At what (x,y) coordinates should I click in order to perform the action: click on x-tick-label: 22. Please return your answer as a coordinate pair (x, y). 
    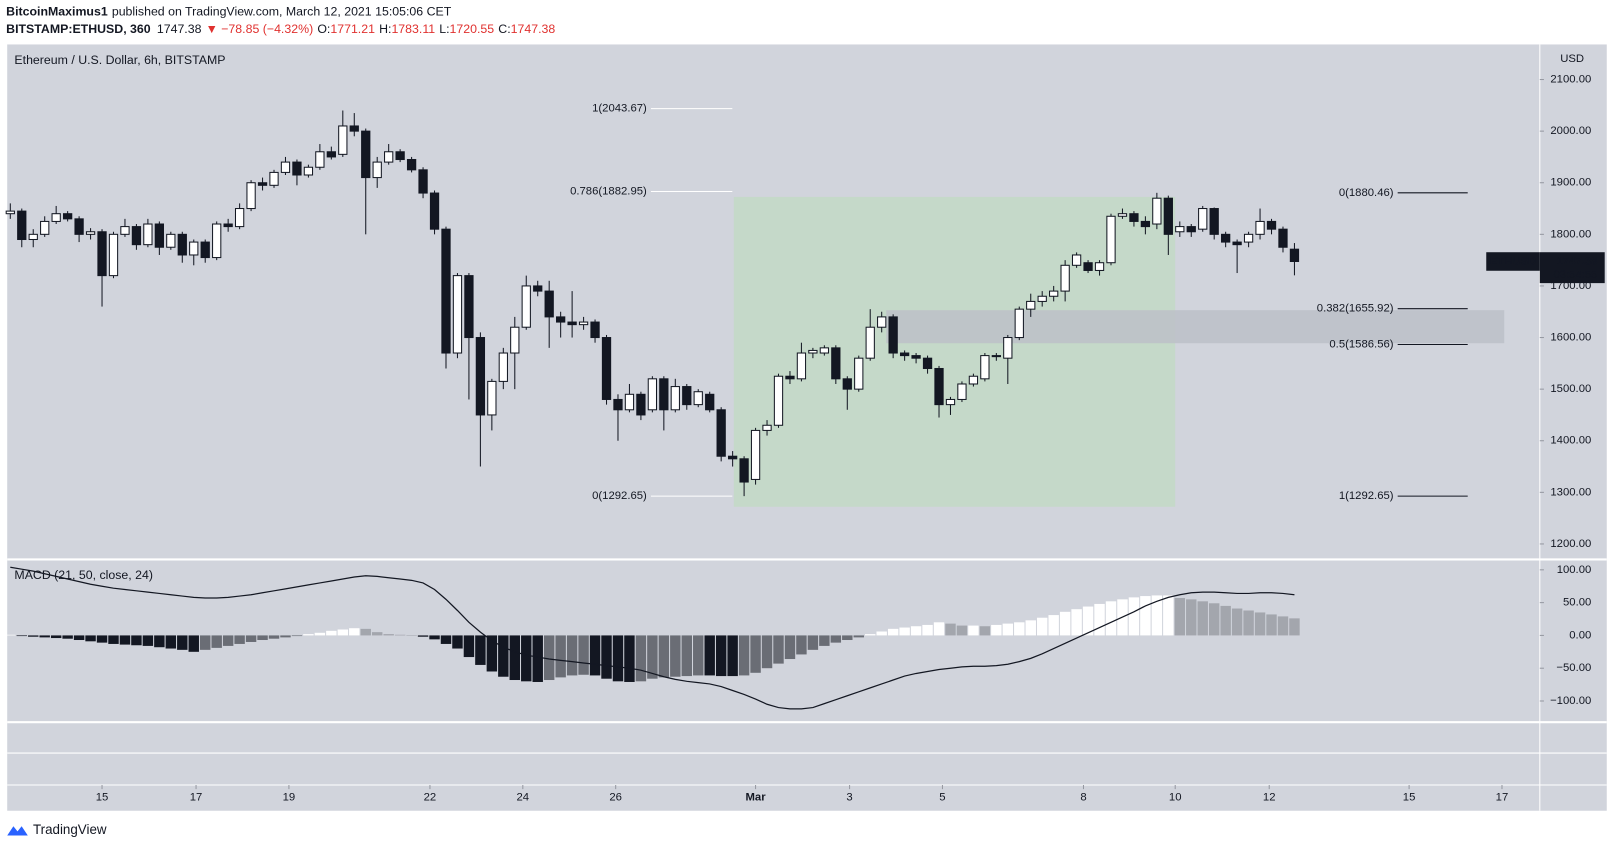
    Looking at the image, I should click on (430, 797).